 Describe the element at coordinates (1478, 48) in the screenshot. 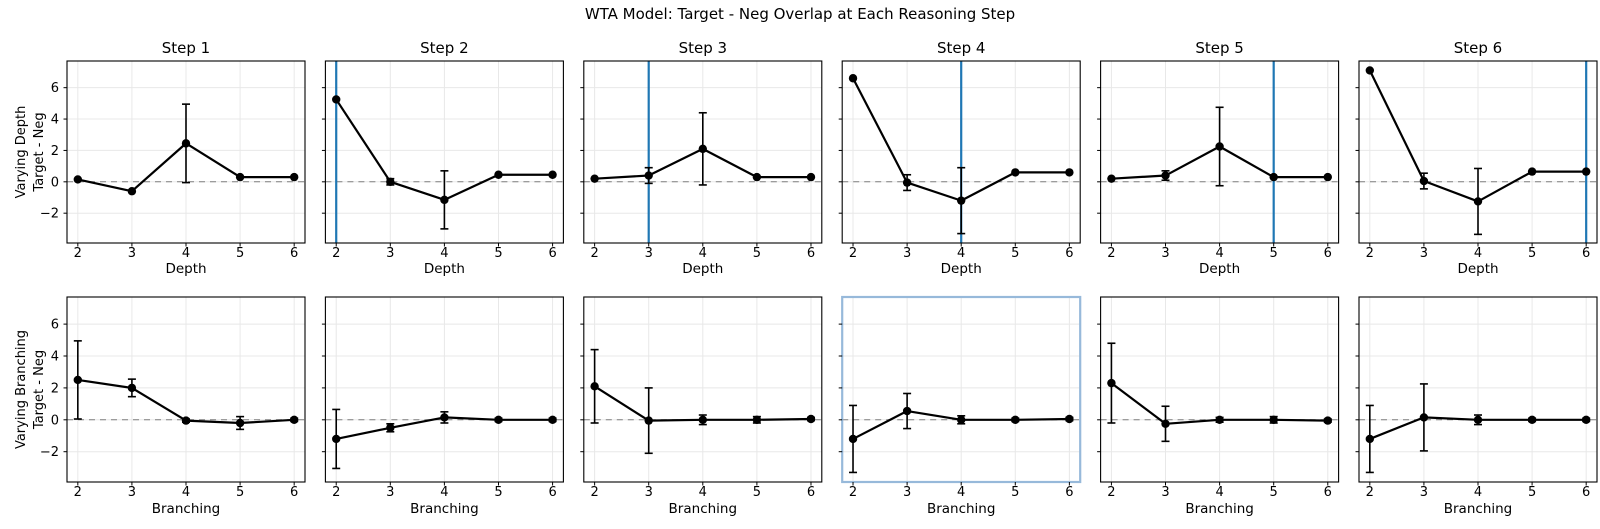

I see `panel-title: Step 6` at that location.